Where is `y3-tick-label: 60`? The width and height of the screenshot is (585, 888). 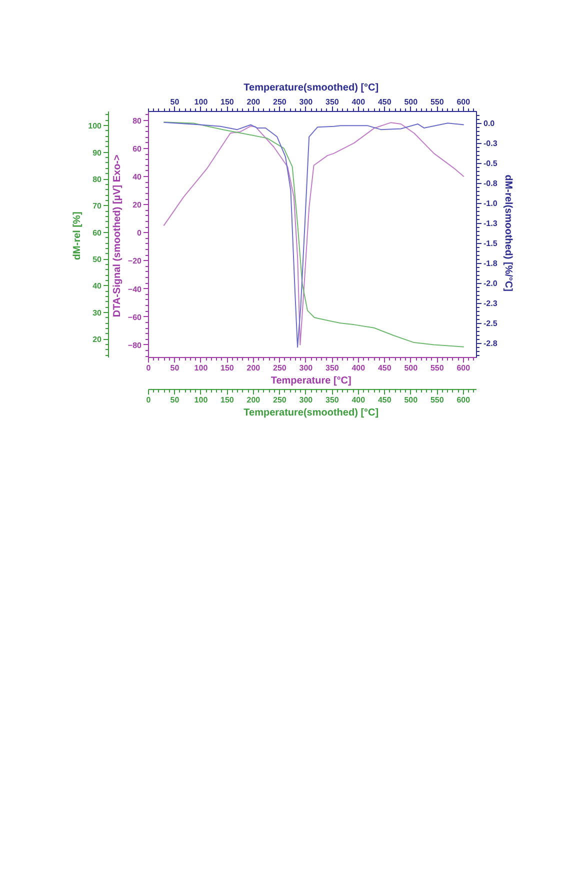
y3-tick-label: 60 is located at coordinates (97, 233).